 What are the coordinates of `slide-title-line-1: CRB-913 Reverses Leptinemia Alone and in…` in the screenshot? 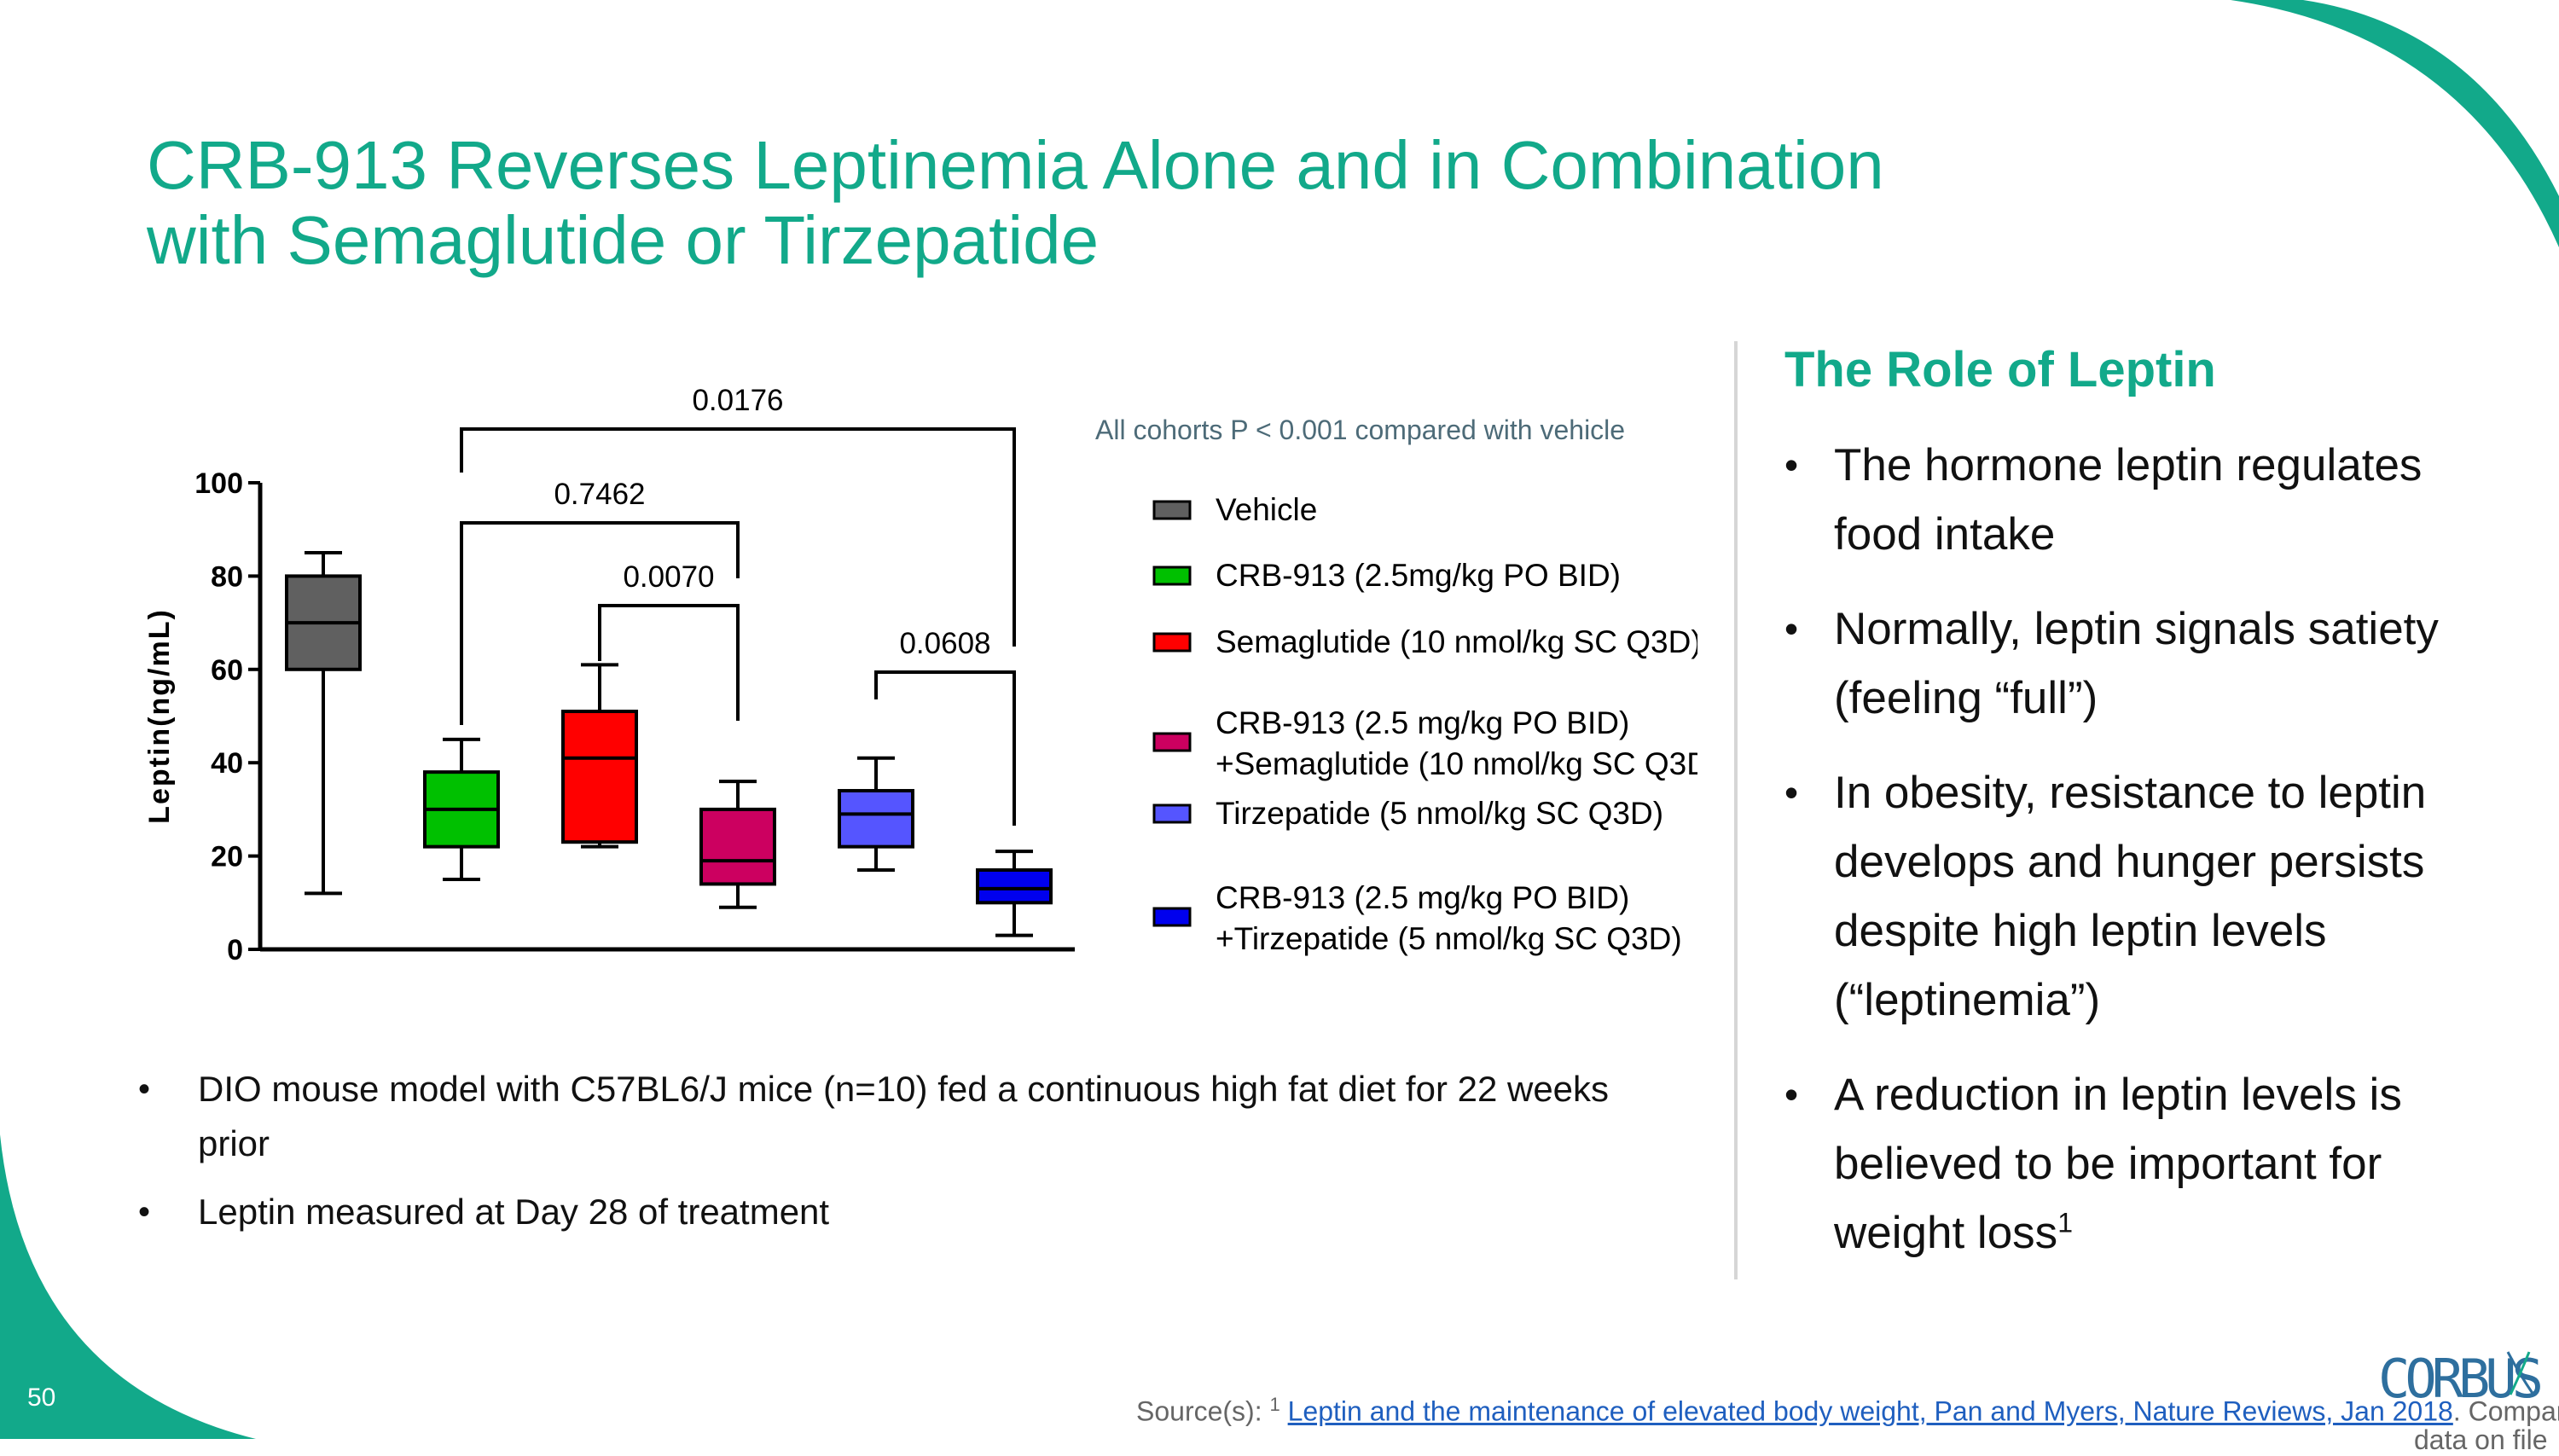 It's located at (1016, 165).